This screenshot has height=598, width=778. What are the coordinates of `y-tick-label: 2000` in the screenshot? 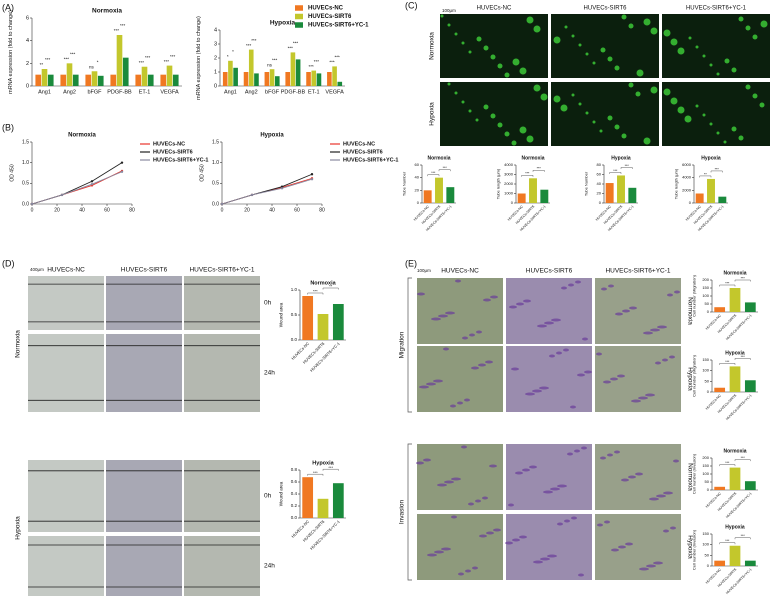 It's located at (687, 189).